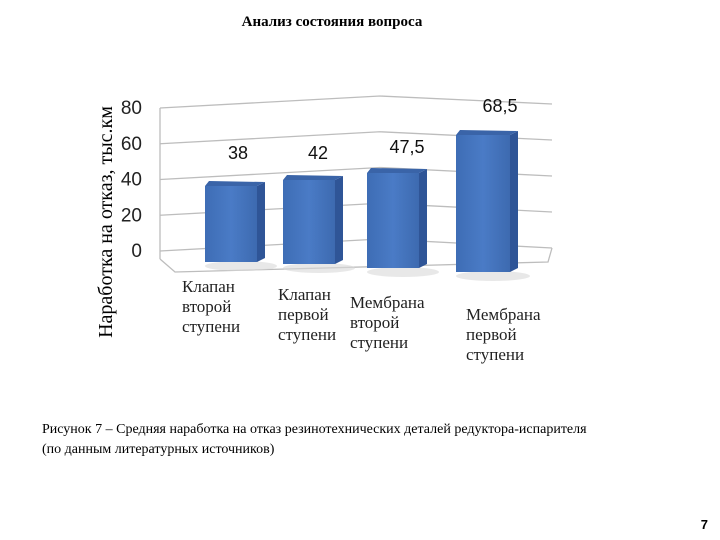  Describe the element at coordinates (136, 251) in the screenshot. I see `y-tick-label: 0` at that location.